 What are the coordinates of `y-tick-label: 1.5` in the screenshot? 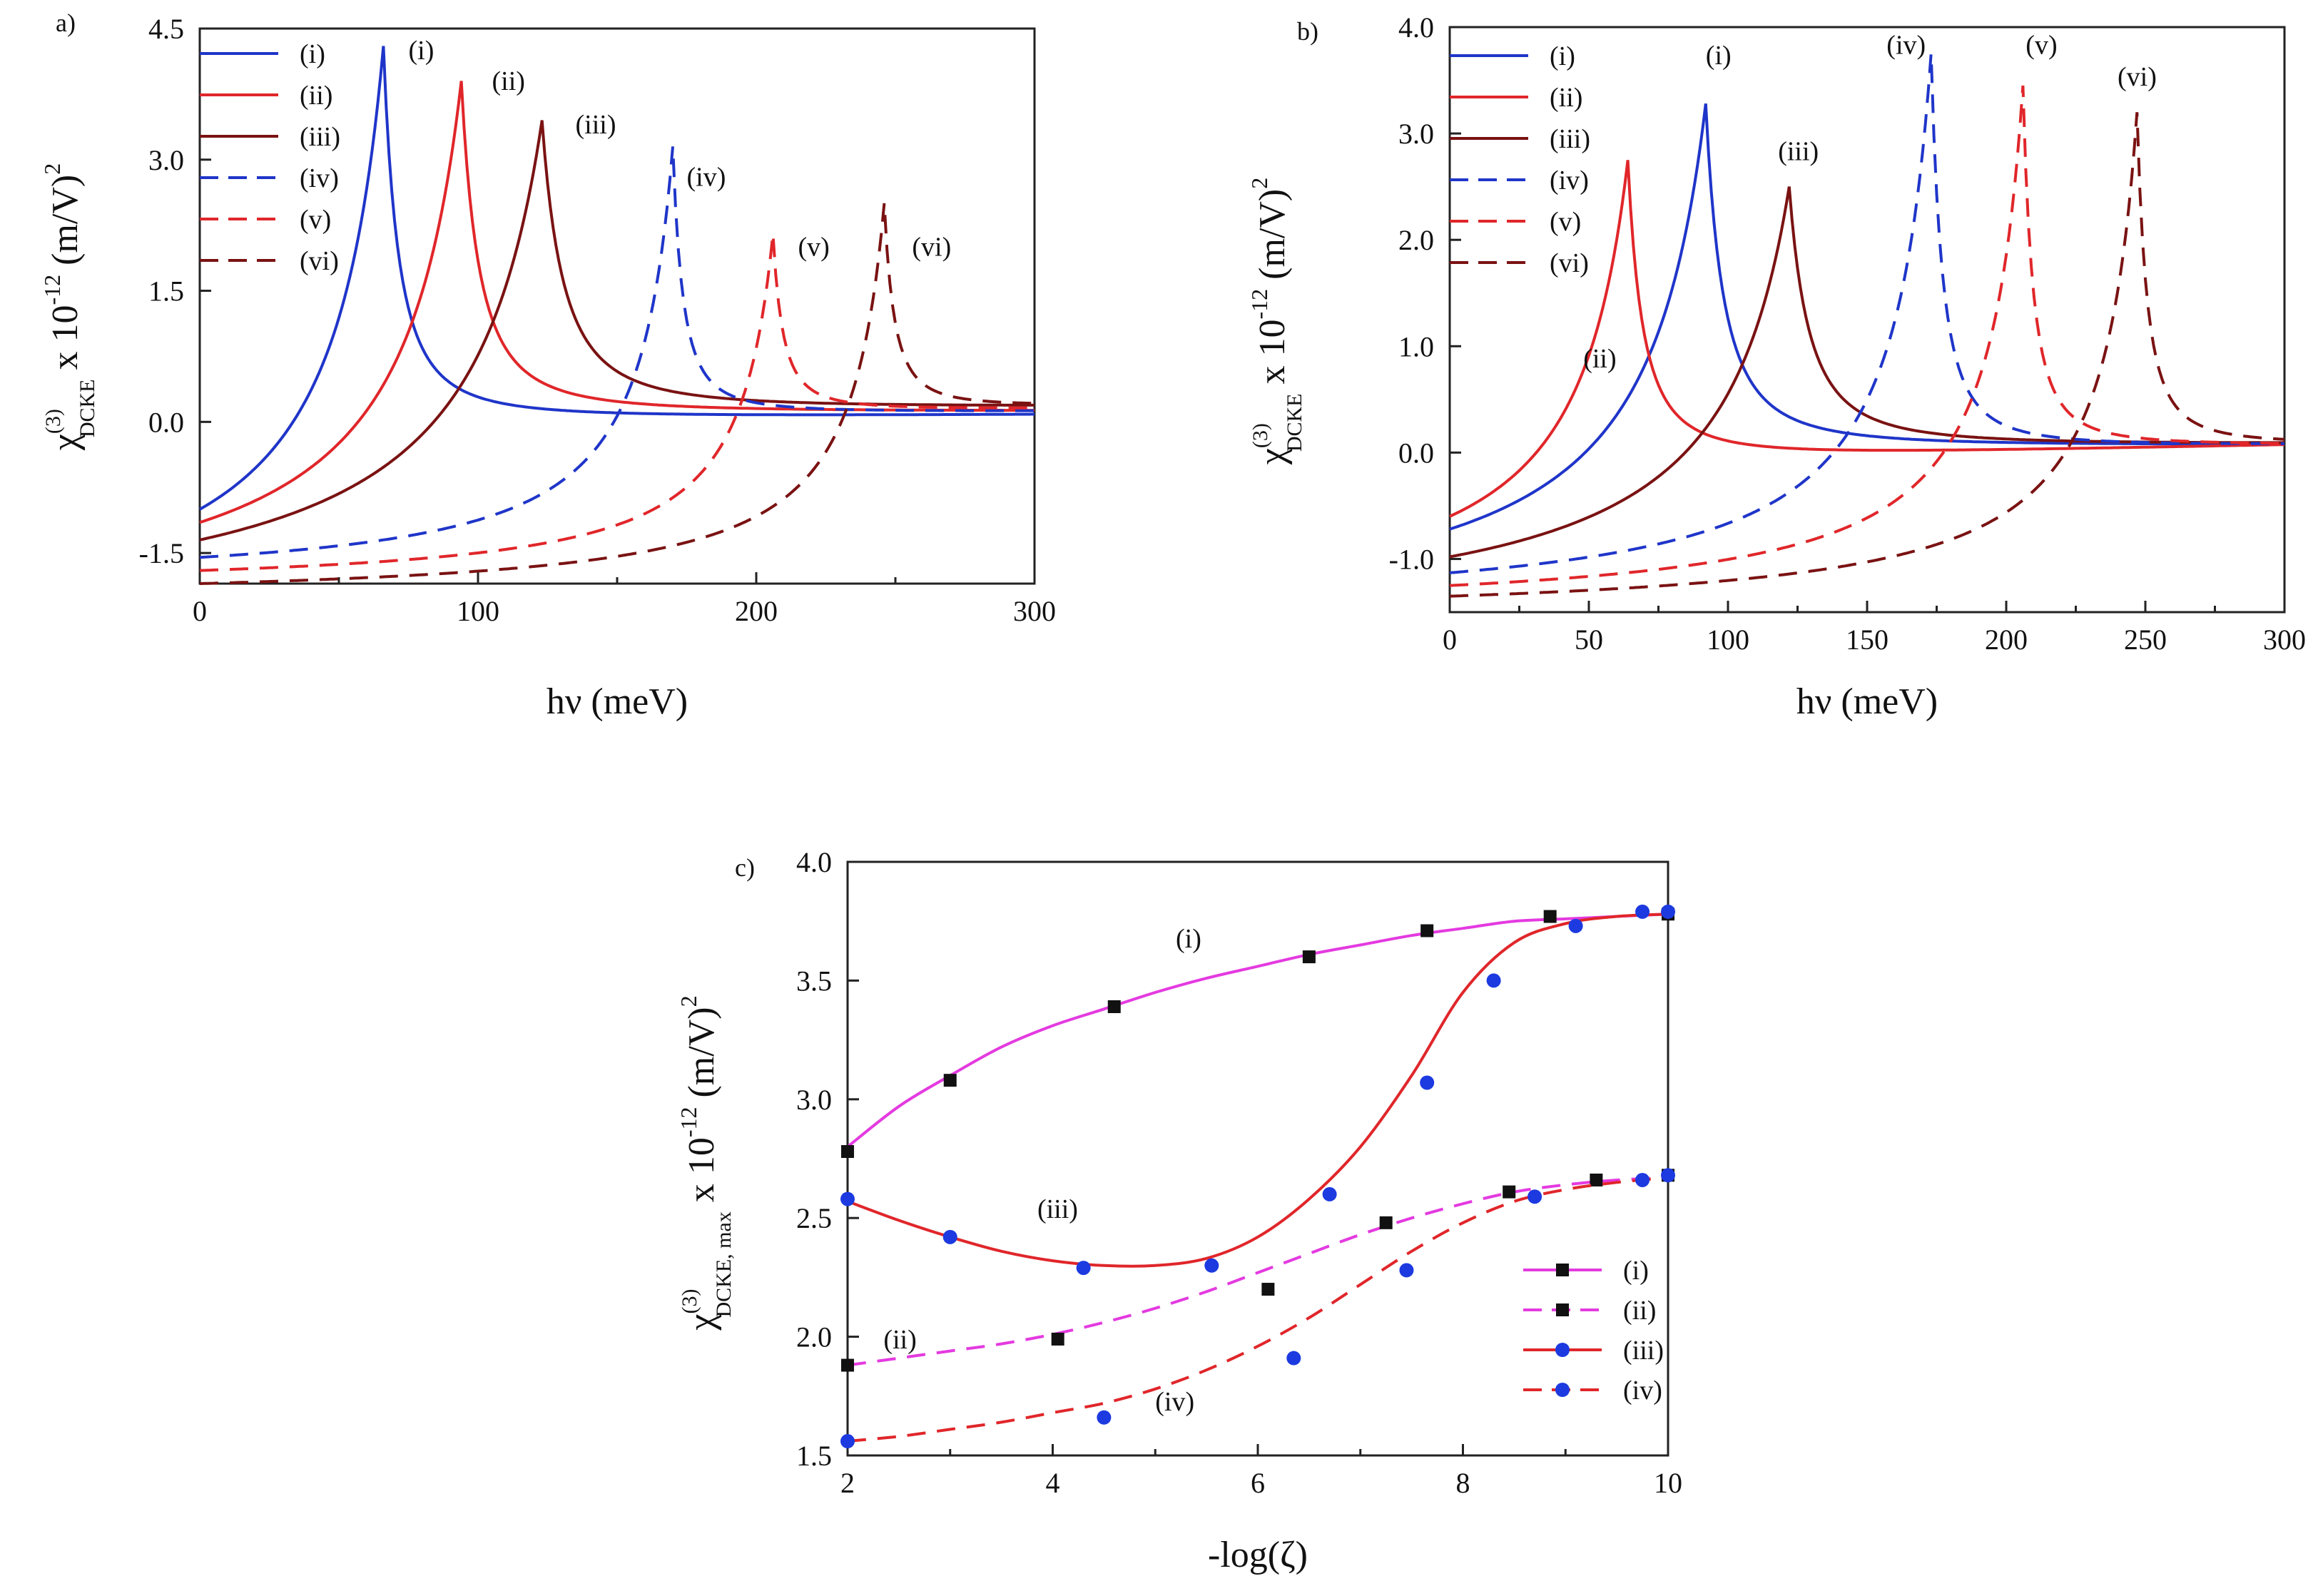 It's located at (166, 291).